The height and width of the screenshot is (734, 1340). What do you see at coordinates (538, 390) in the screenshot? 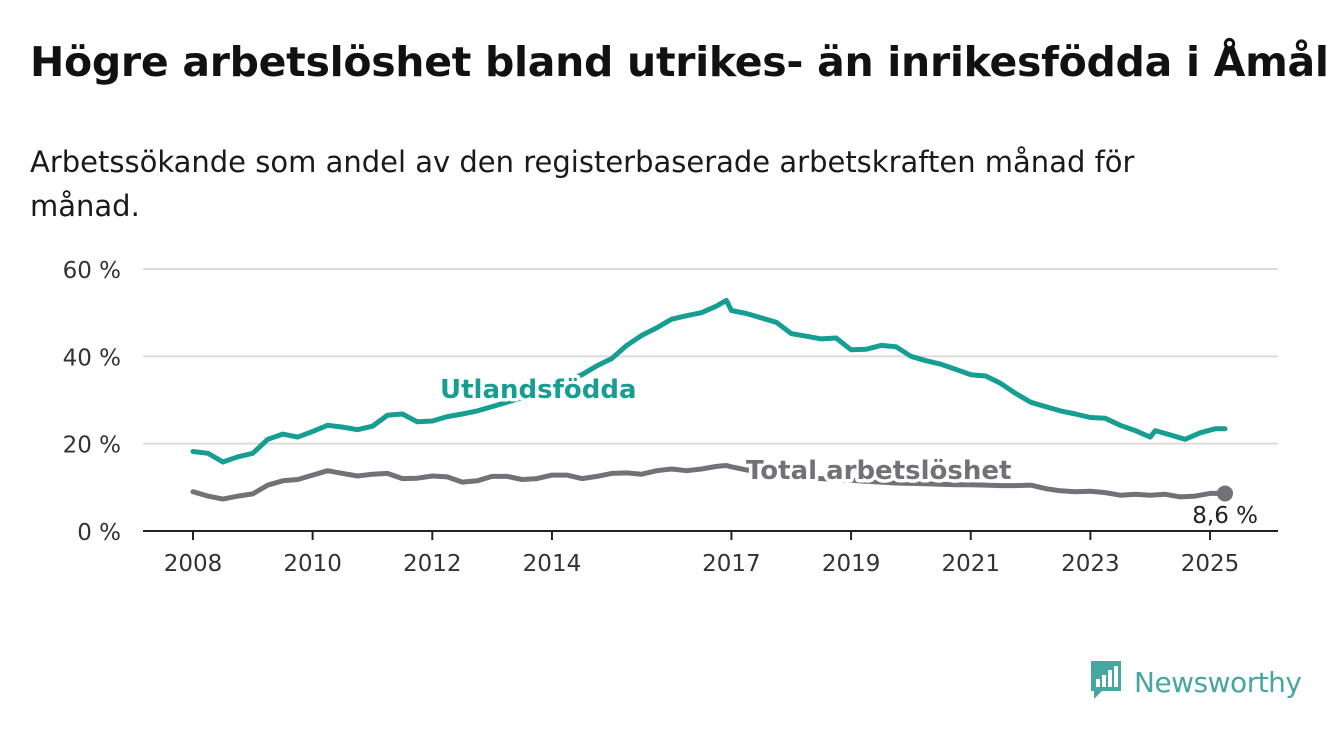
I see `series-label-utlandsfodda: Utlandsfödda` at bounding box center [538, 390].